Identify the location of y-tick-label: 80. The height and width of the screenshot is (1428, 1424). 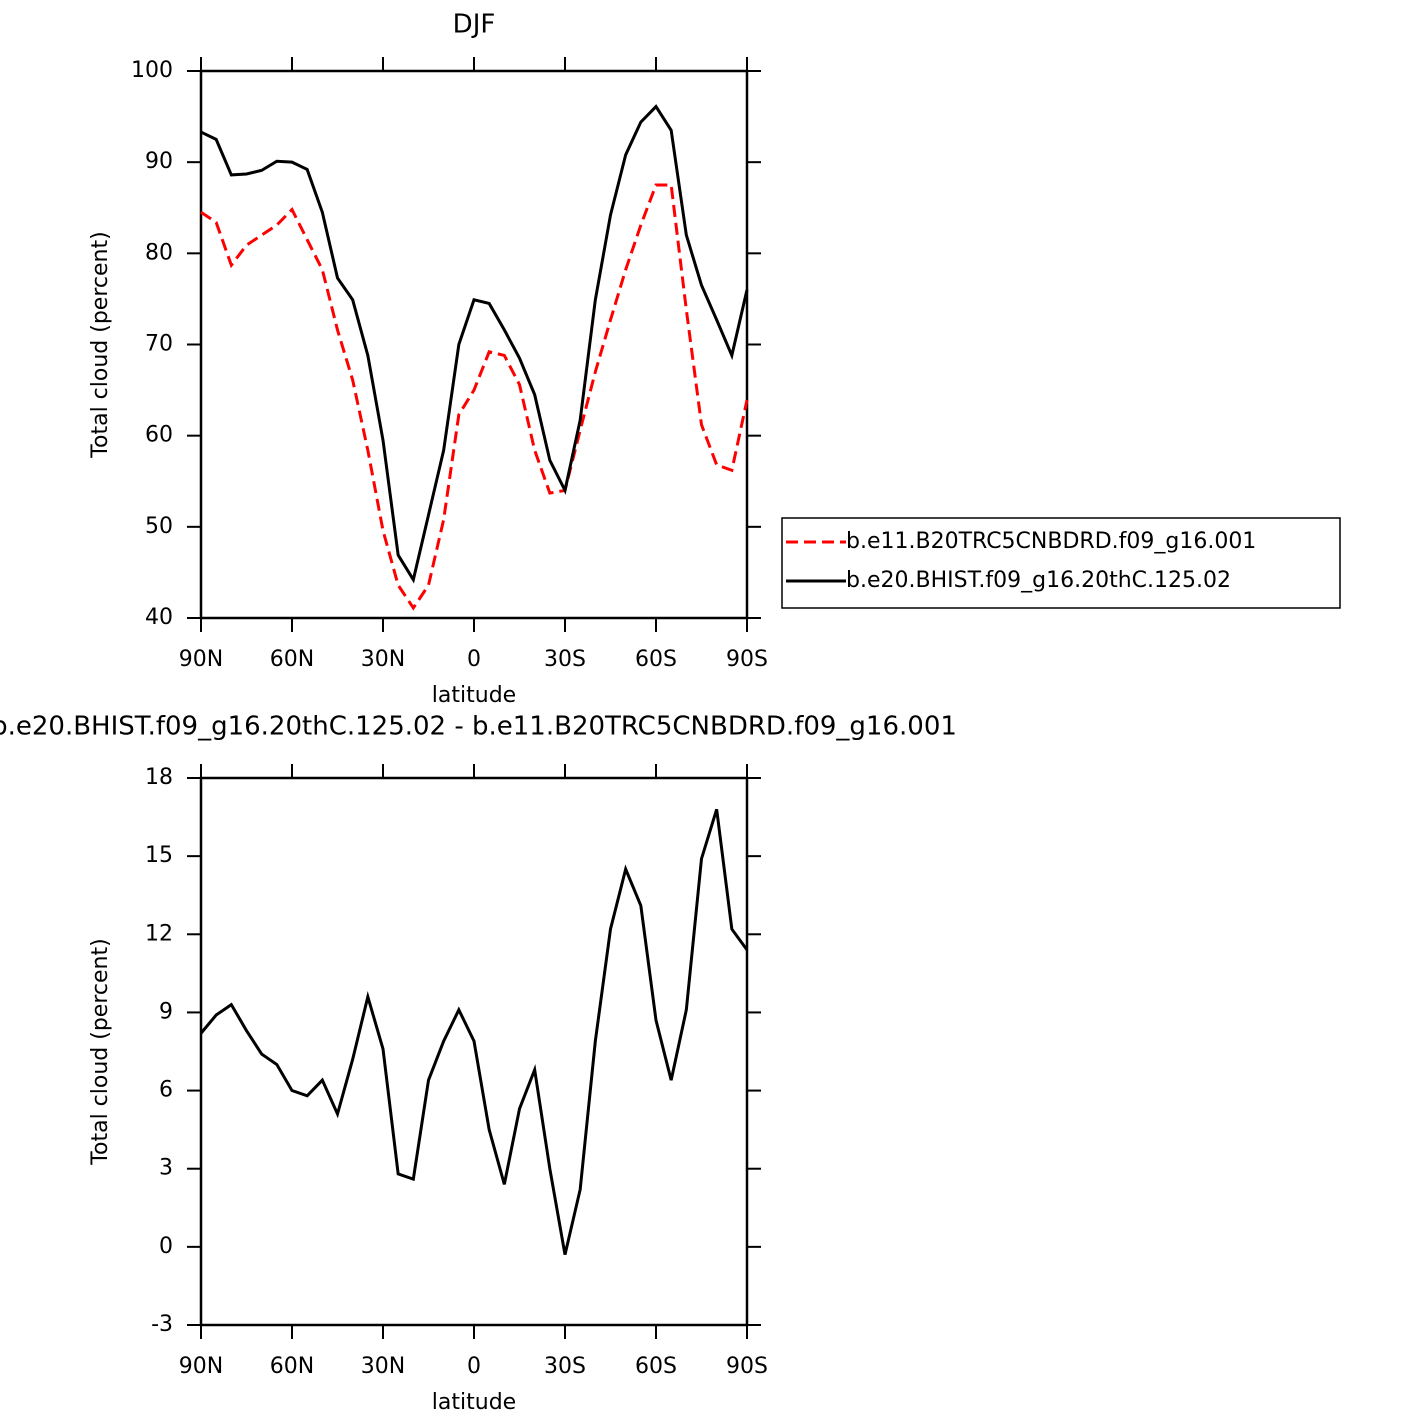
(159, 252).